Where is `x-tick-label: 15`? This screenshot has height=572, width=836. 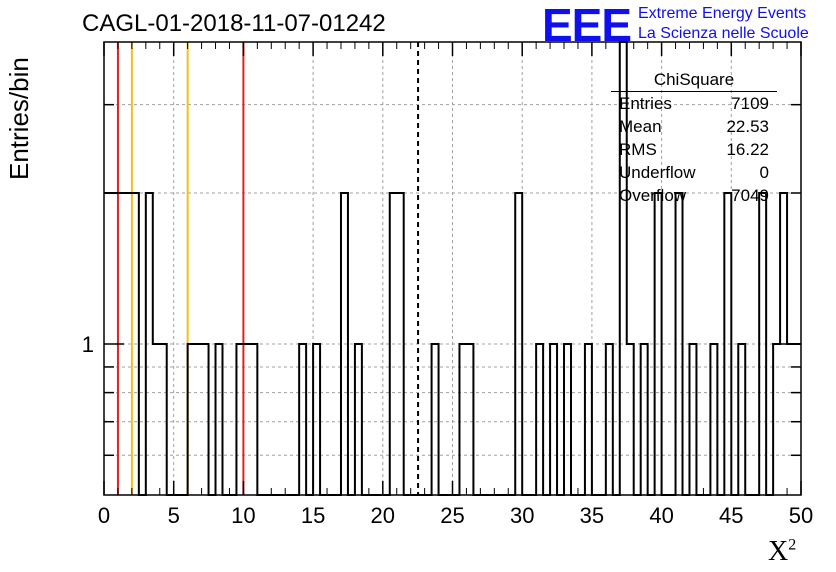 x-tick-label: 15 is located at coordinates (313, 515).